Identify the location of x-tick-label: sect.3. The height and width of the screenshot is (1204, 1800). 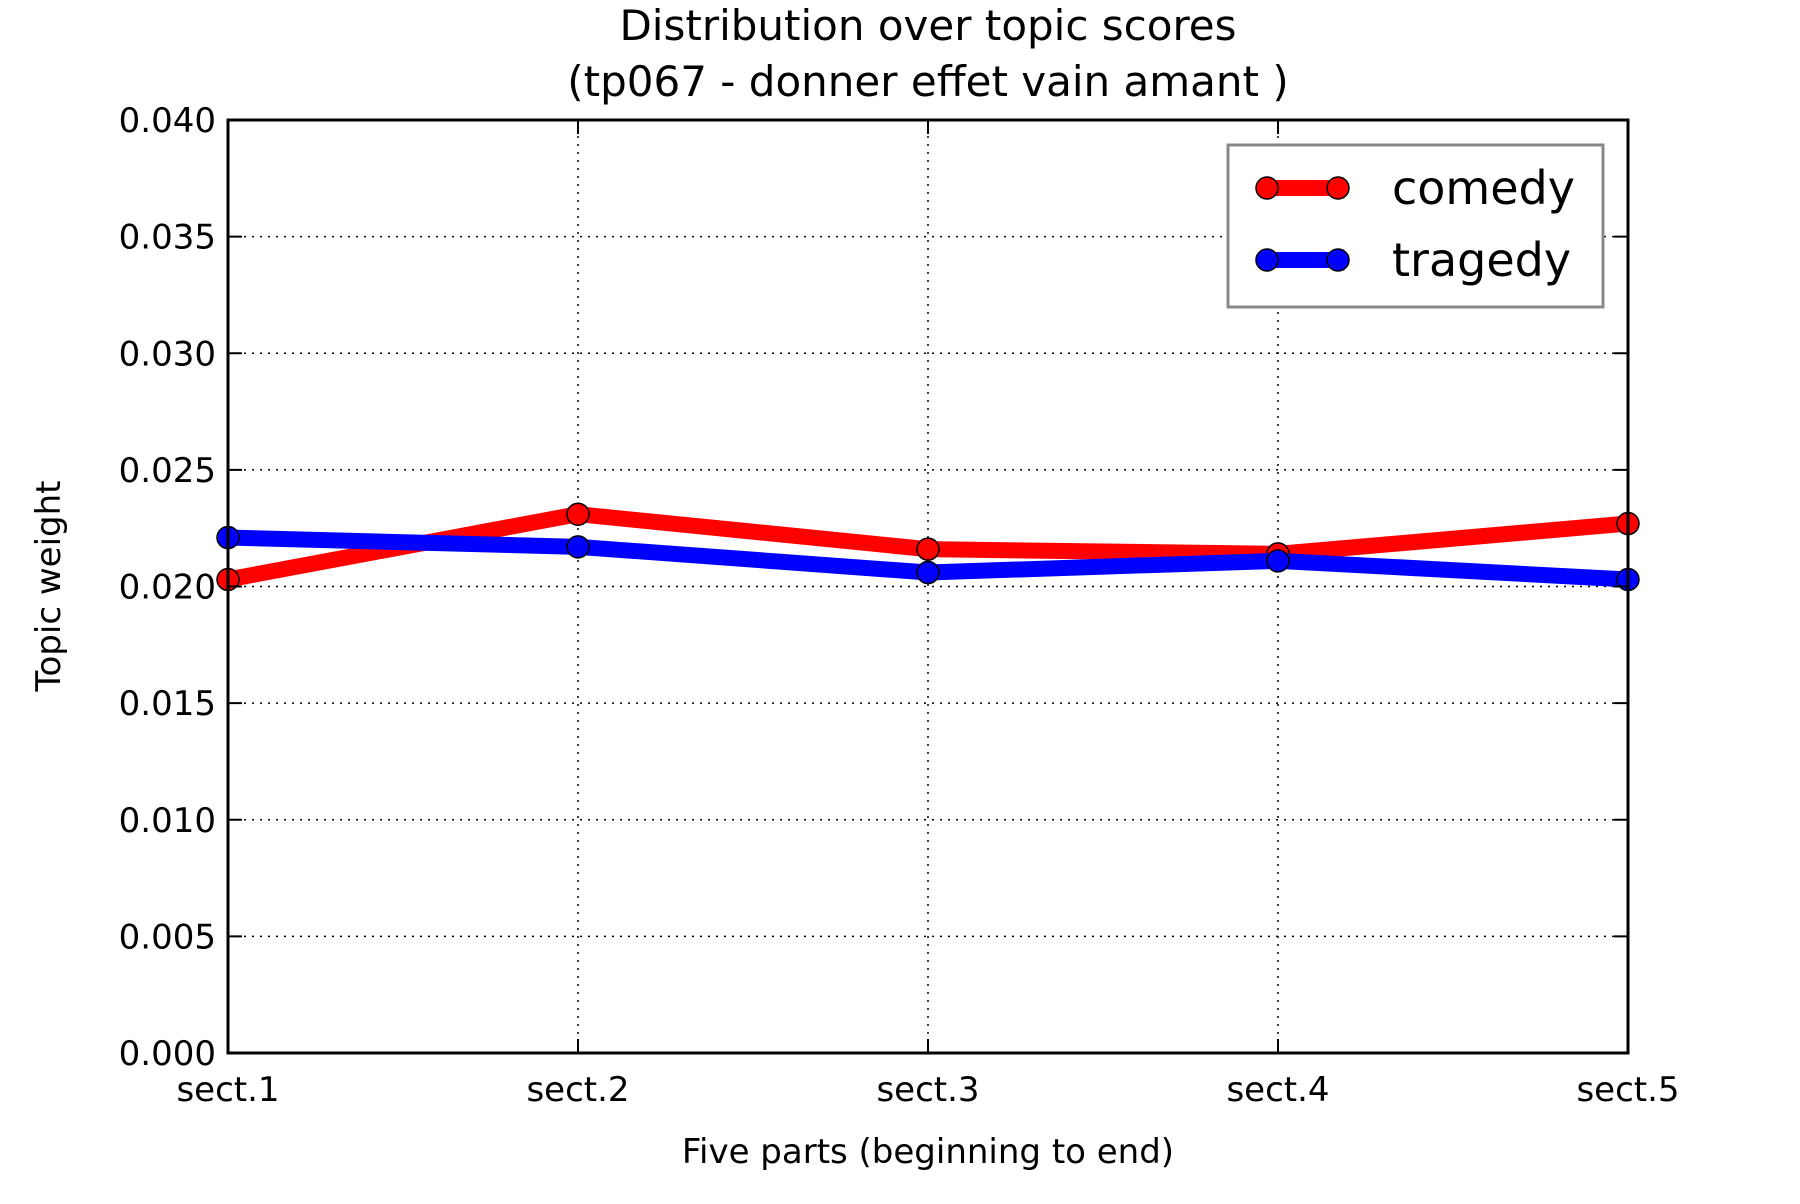
(927, 1090).